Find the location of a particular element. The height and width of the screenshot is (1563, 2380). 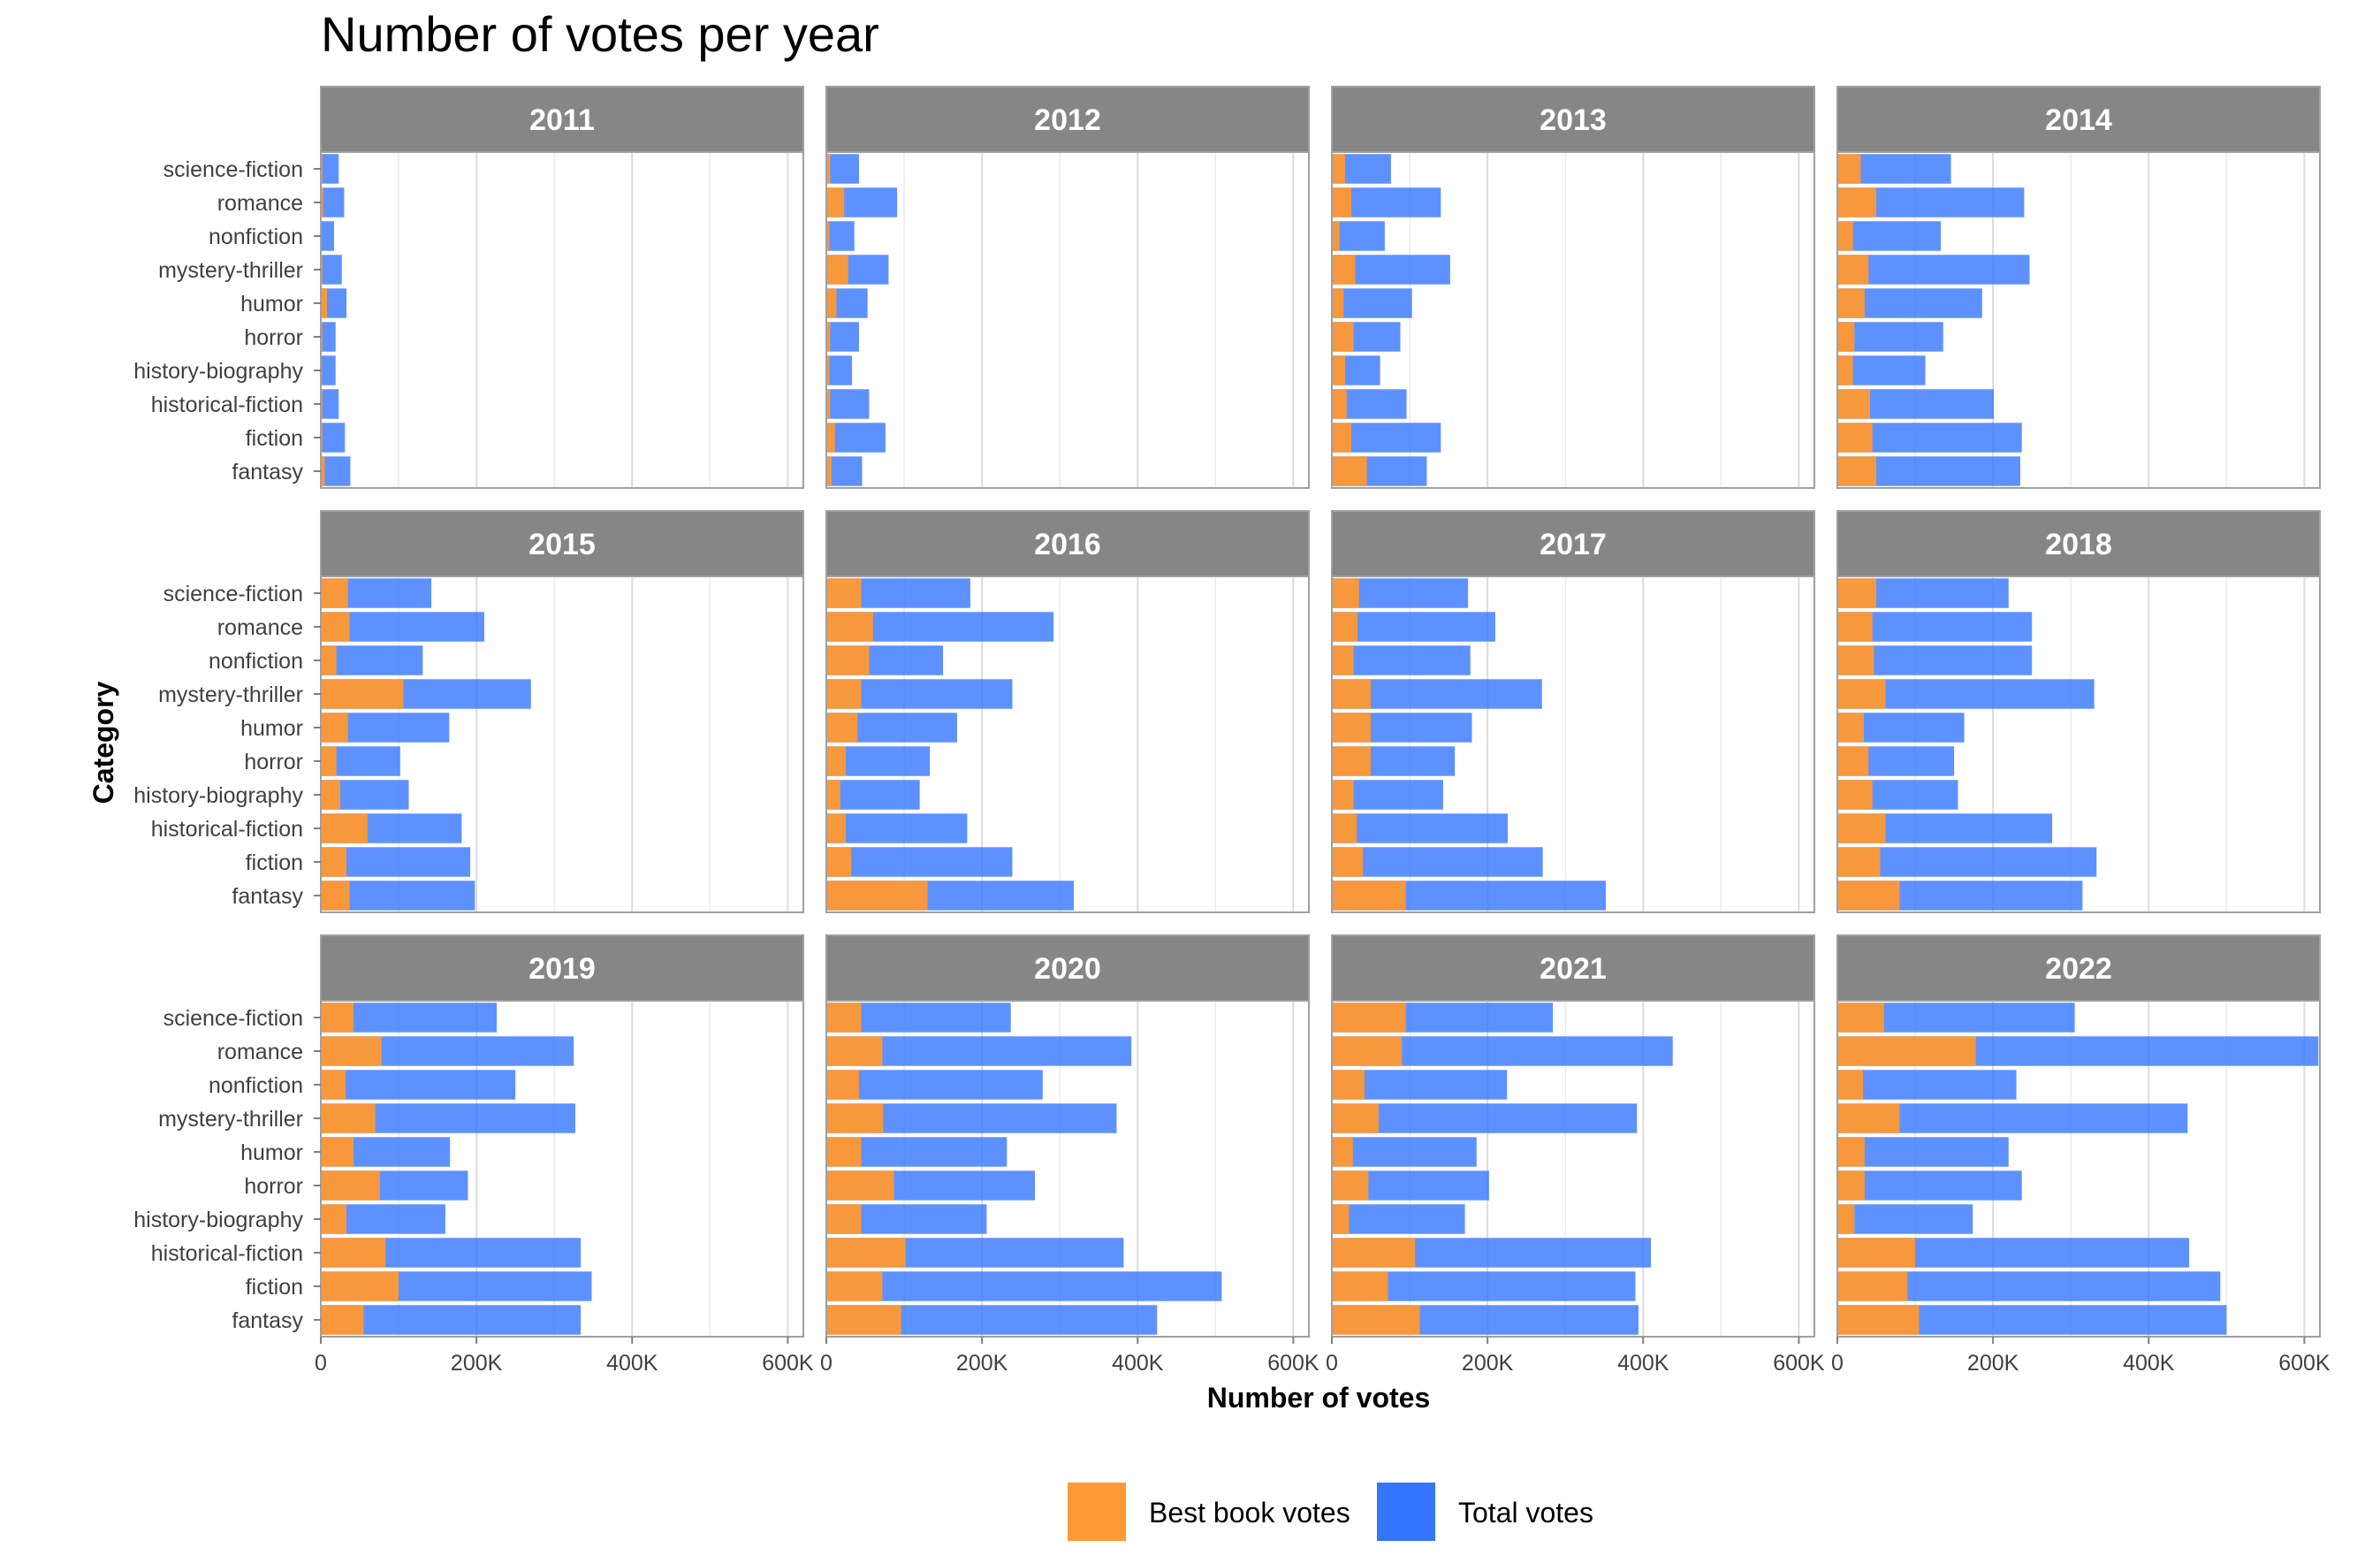

y-tick-label: horror is located at coordinates (273, 337).